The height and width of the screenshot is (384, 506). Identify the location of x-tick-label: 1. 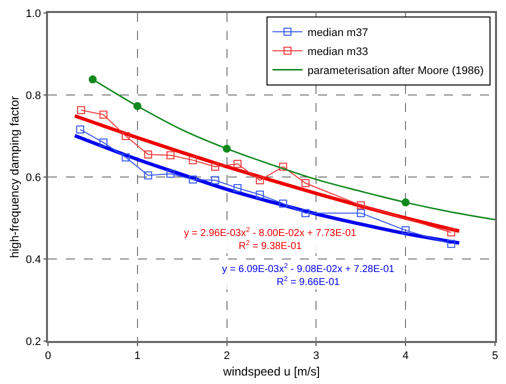
(137, 356).